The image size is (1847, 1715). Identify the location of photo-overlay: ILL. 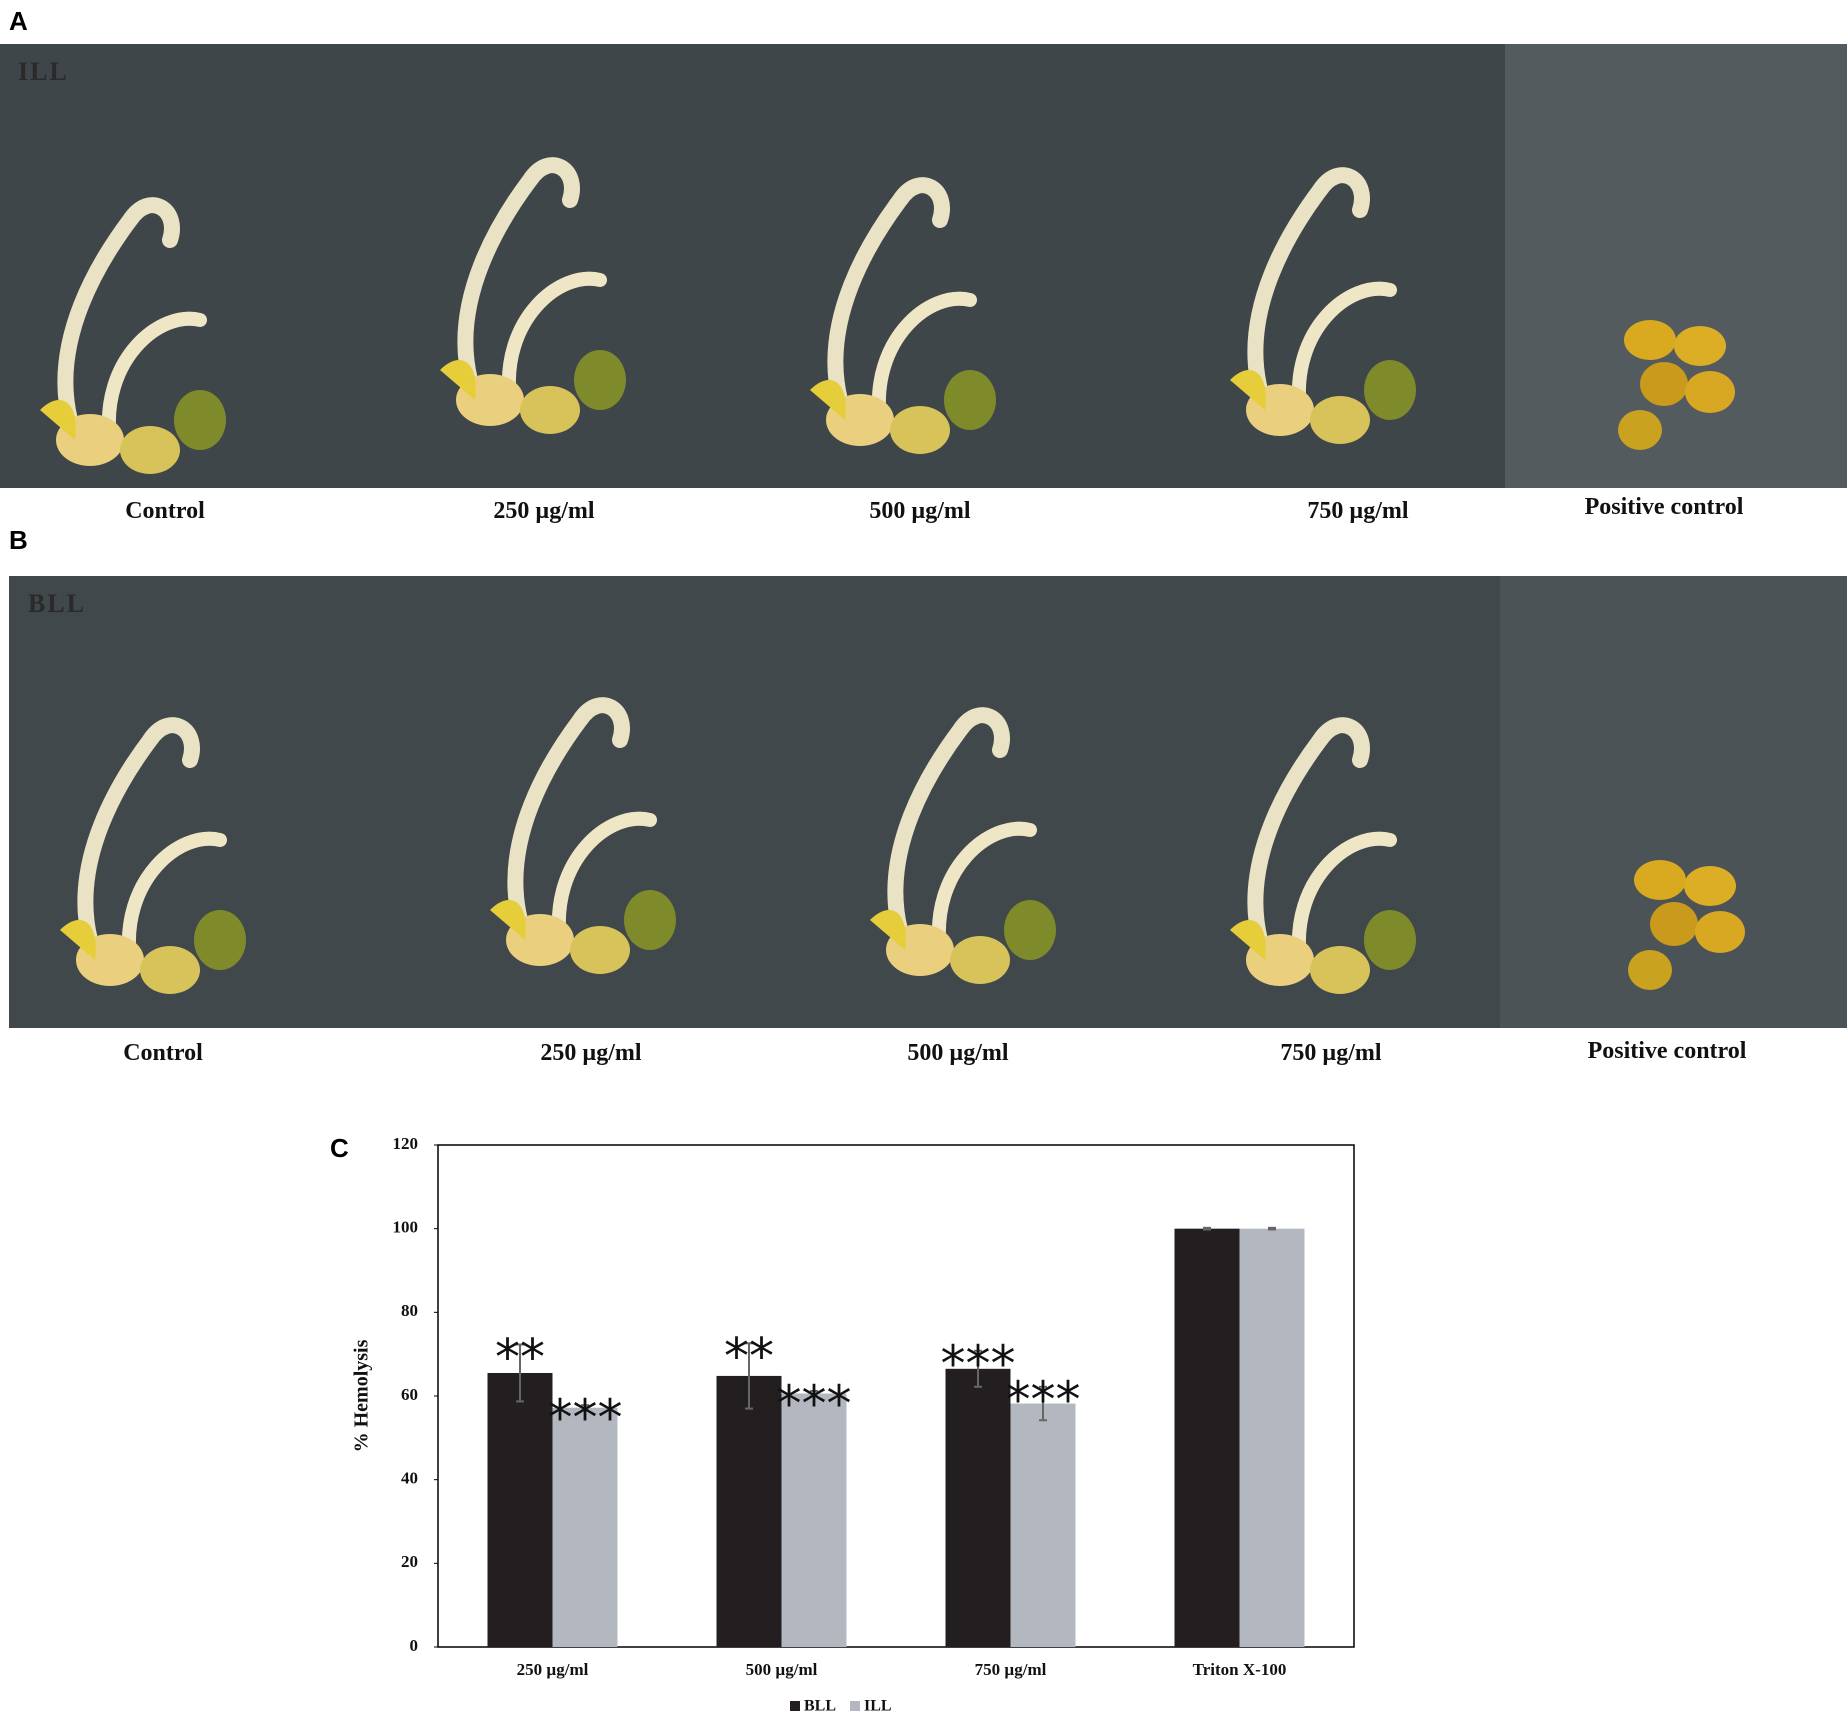
(43, 71).